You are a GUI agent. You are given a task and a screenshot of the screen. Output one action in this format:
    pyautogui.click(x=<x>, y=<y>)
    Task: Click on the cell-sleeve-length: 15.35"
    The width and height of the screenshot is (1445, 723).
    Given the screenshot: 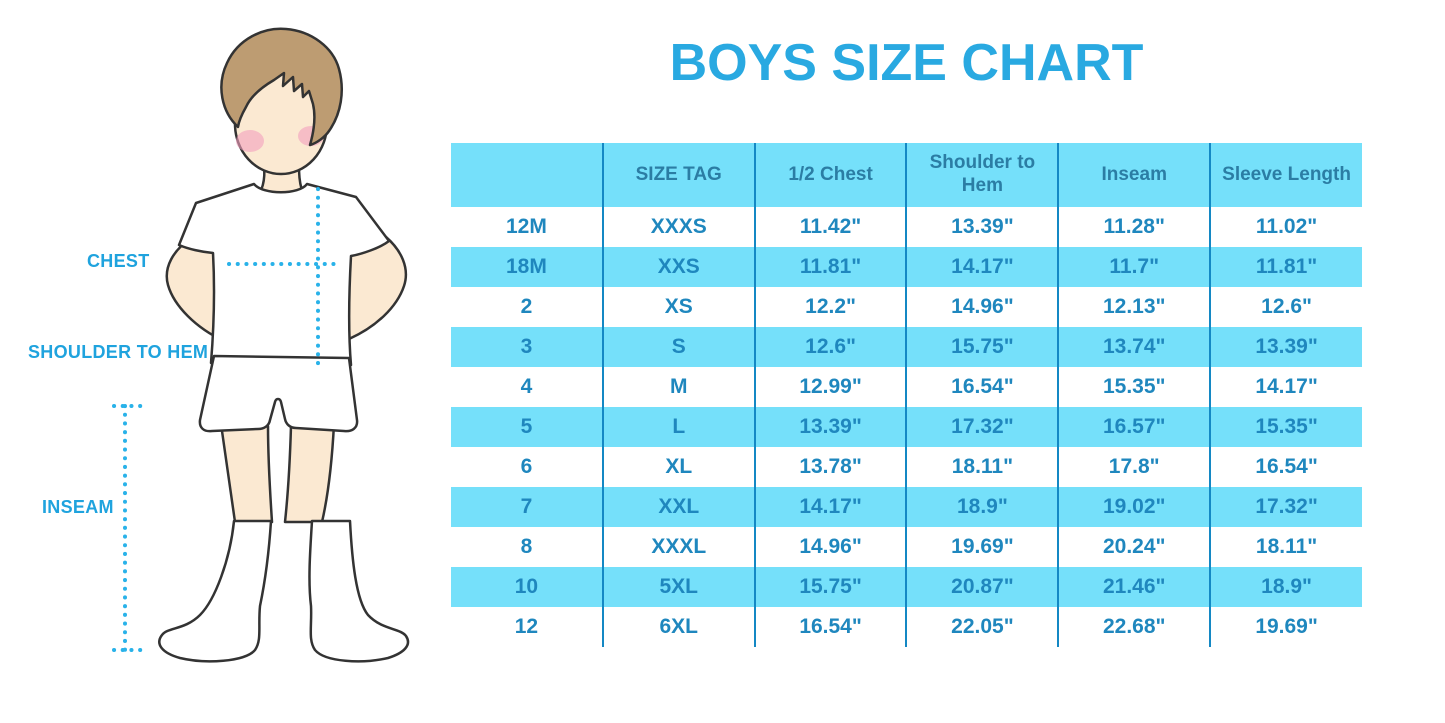 What is the action you would take?
    pyautogui.click(x=1285, y=427)
    